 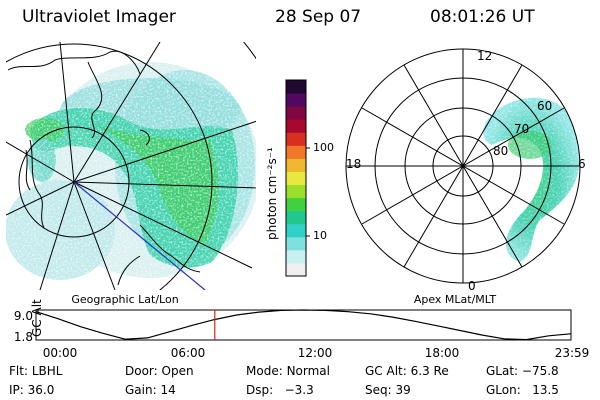 I want to click on altitude-axis-label: GC Alt, so click(x=37, y=318).